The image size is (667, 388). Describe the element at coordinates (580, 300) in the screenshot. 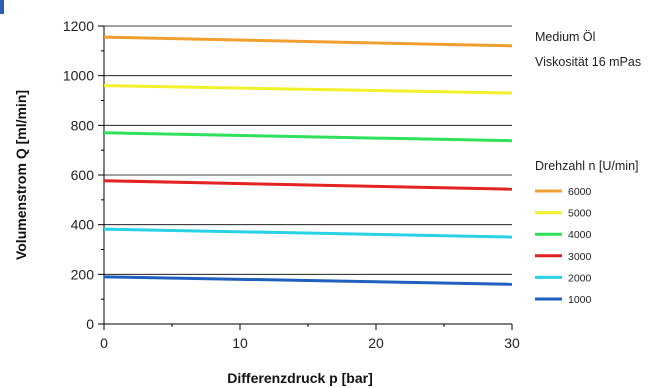

I see `legend-label-1000: 1000` at that location.